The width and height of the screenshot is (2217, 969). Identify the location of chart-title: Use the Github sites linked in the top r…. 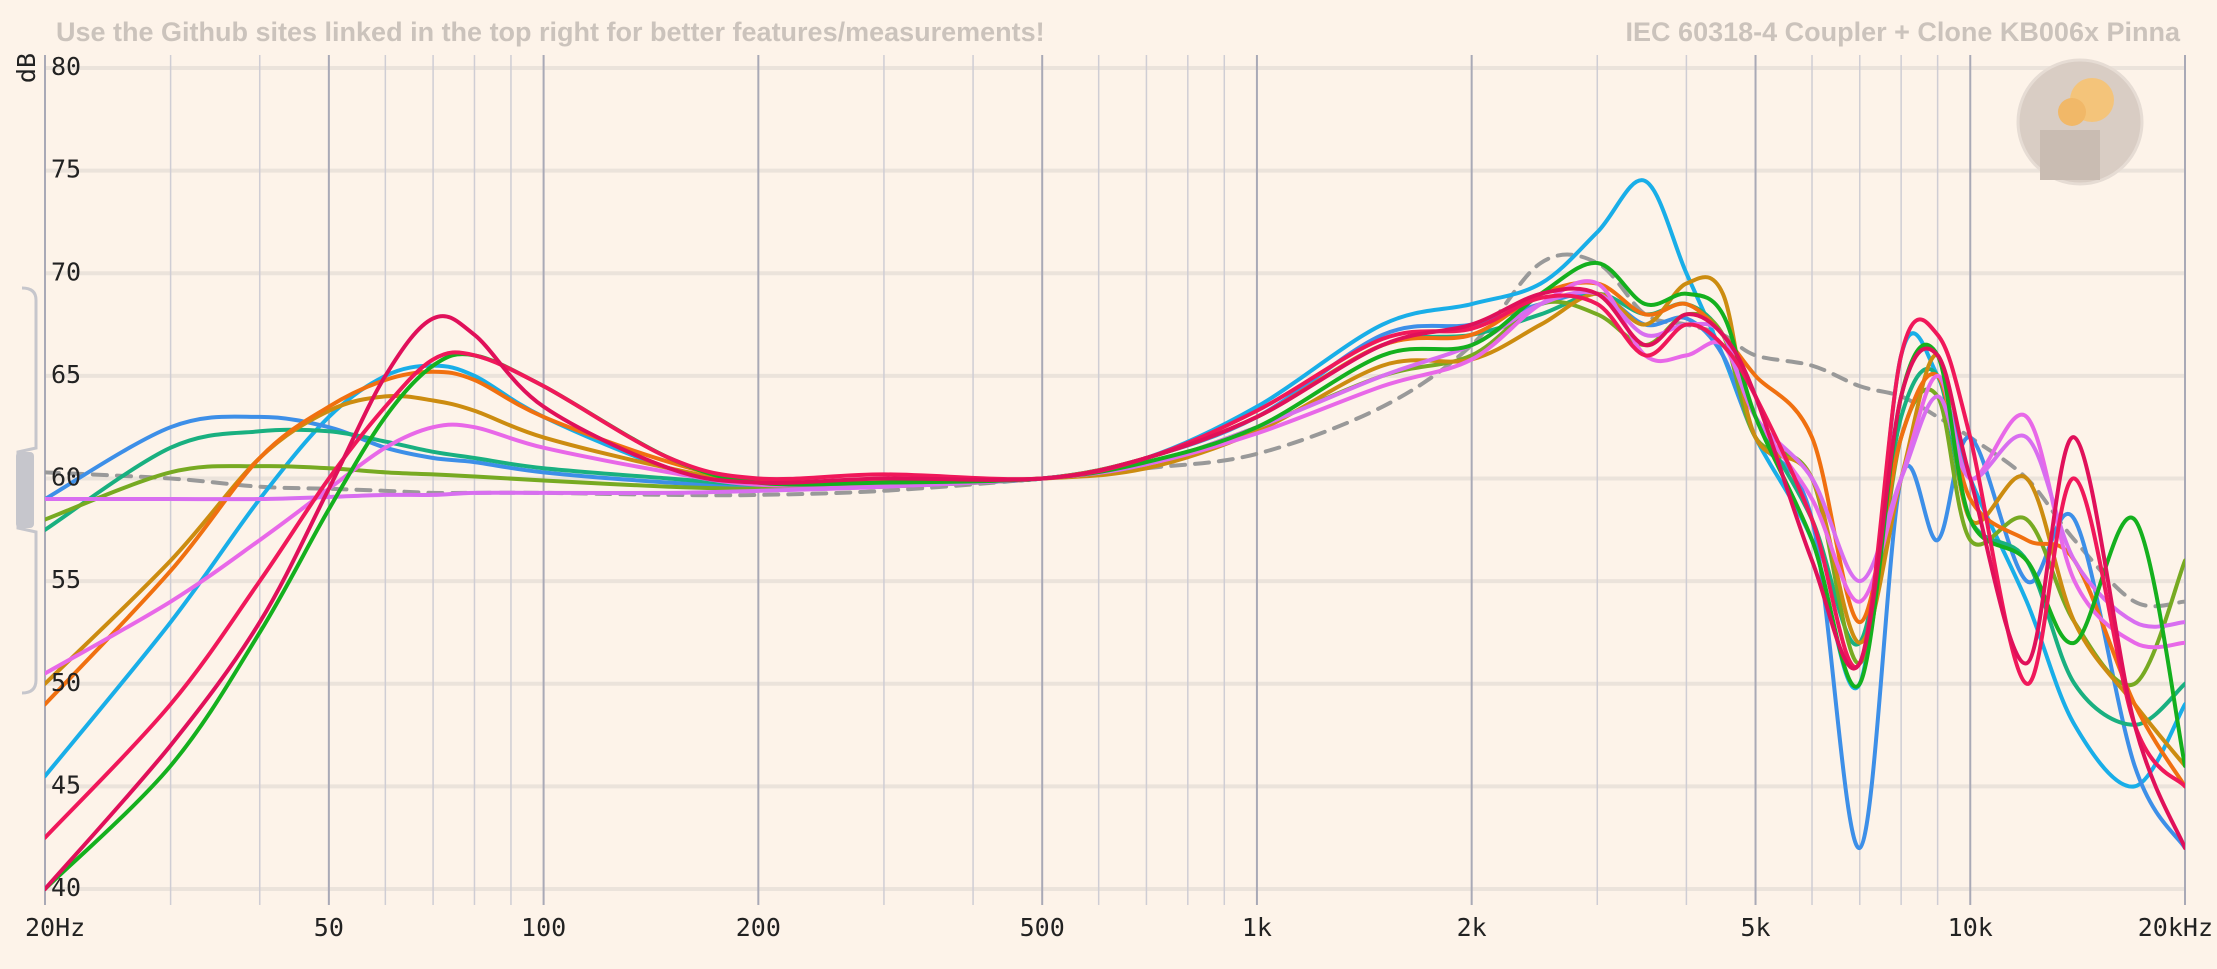
(550, 32).